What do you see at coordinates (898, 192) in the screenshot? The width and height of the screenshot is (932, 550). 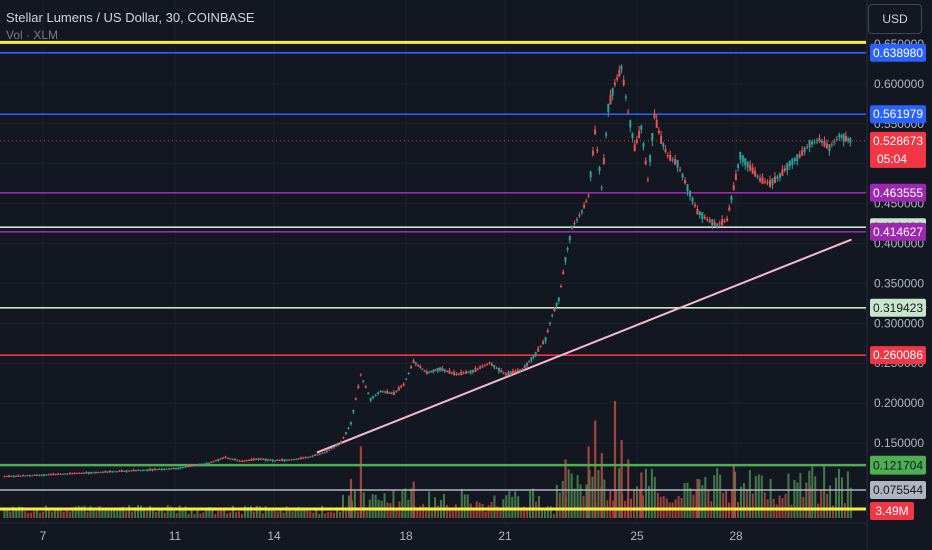 I see `price-badge-bg` at bounding box center [898, 192].